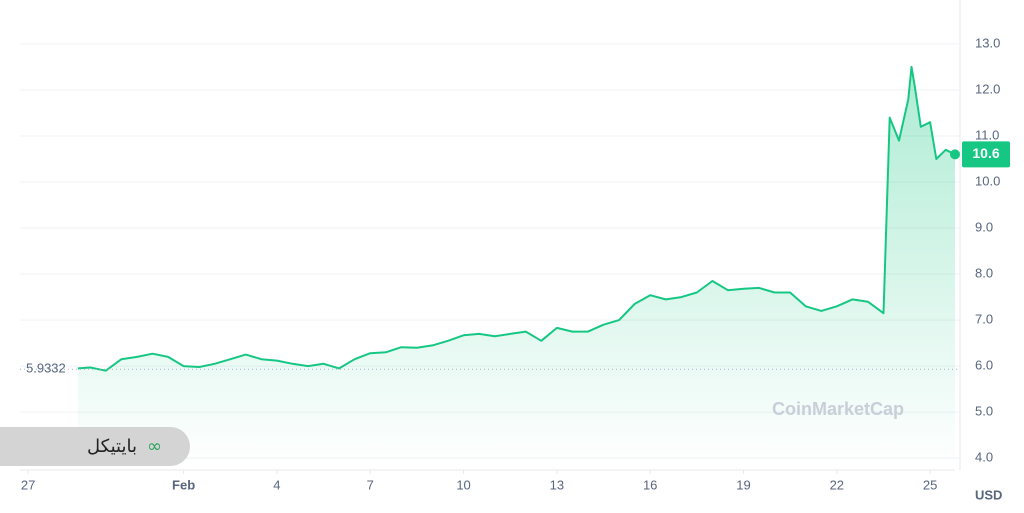  I want to click on y-tick-label: 4.0, so click(984, 457).